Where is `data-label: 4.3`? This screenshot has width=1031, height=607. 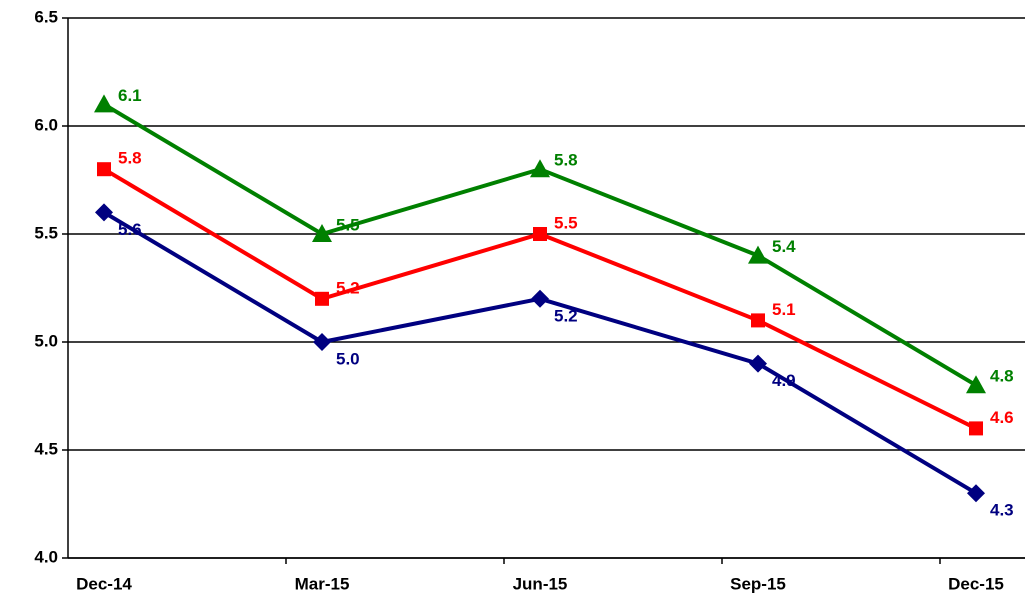 data-label: 4.3 is located at coordinates (1002, 510).